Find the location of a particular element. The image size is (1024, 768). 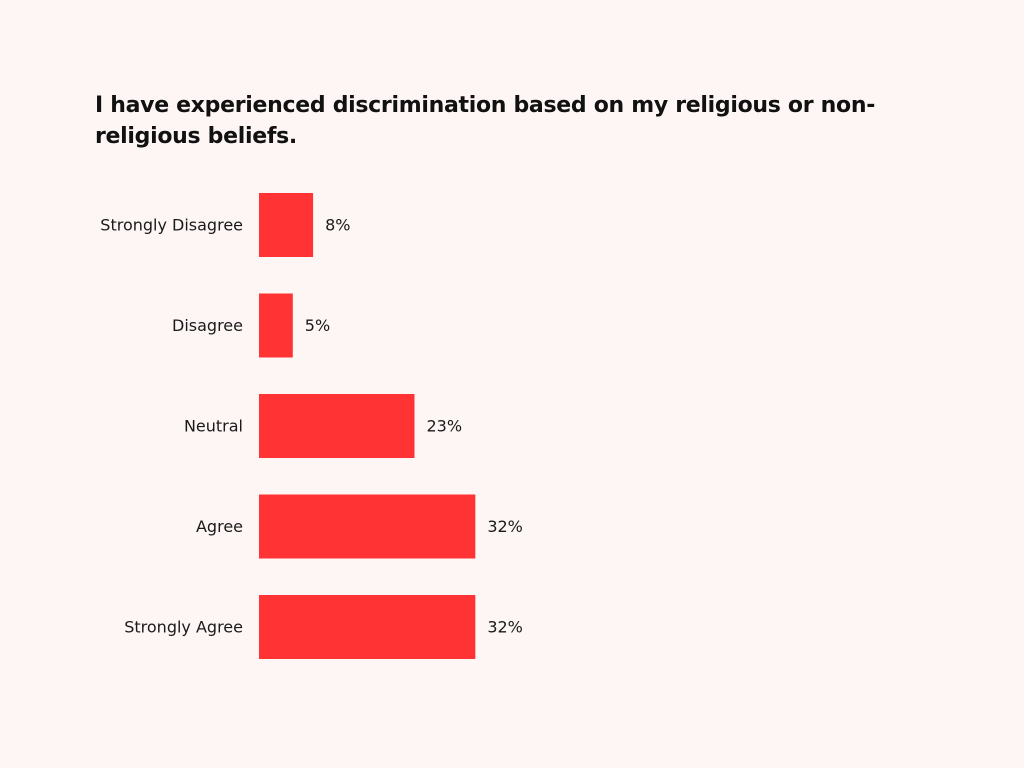

value-label-agree: 32% is located at coordinates (505, 526).